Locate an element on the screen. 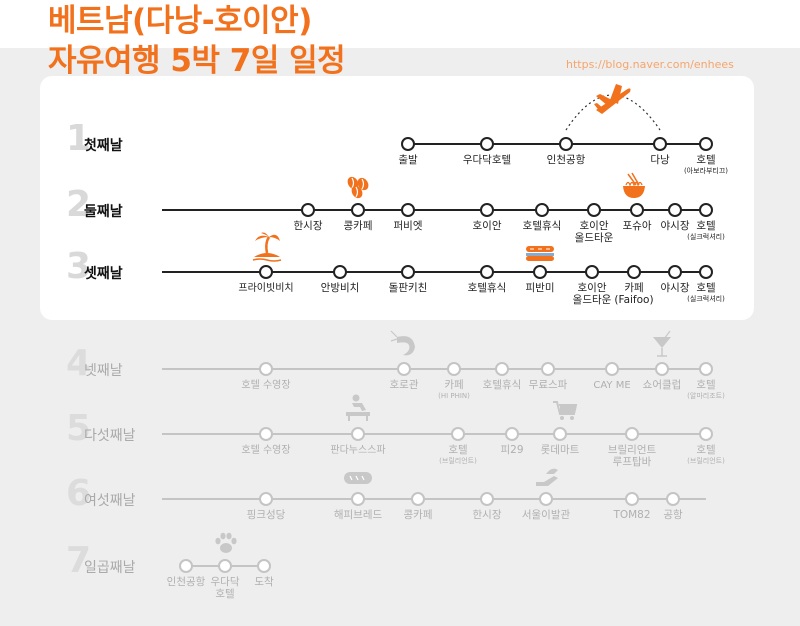  stop-node: 돌판키친 is located at coordinates (408, 279).